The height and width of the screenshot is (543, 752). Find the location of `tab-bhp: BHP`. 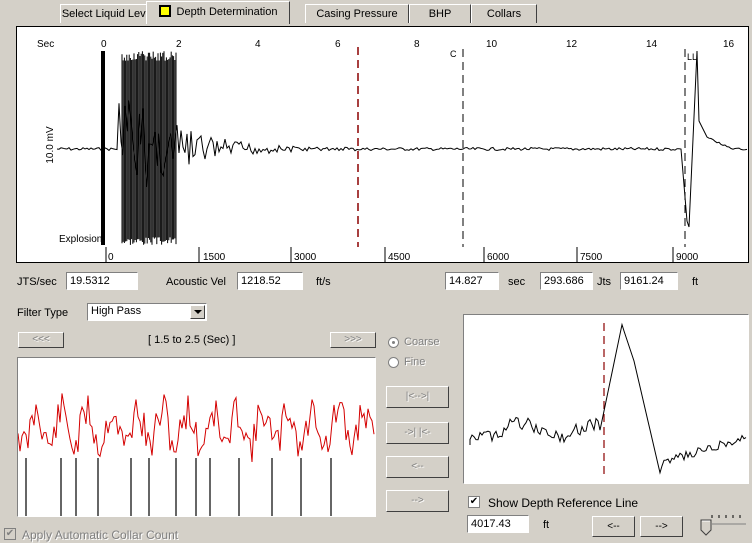

tab-bhp: BHP is located at coordinates (440, 13).